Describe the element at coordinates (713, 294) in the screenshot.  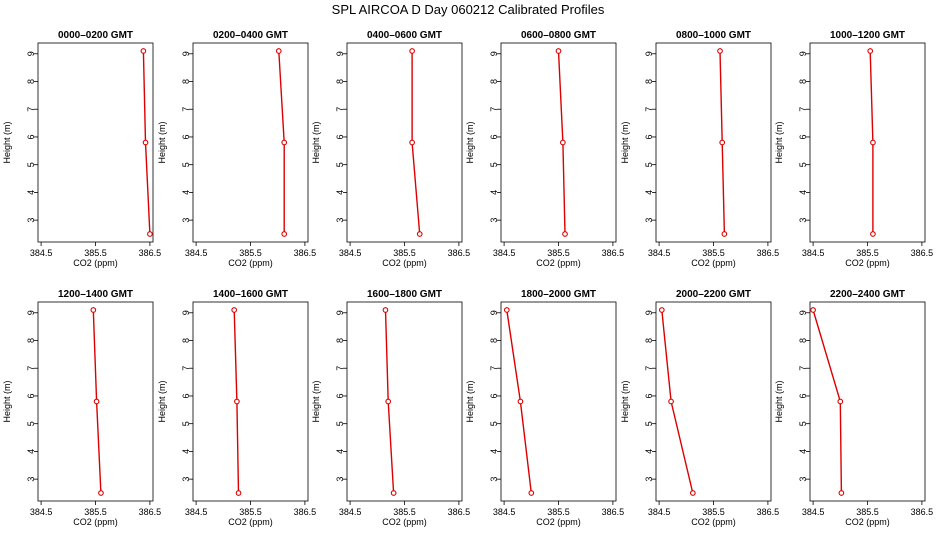
I see `panel-title: 2000–2200 GMT` at that location.